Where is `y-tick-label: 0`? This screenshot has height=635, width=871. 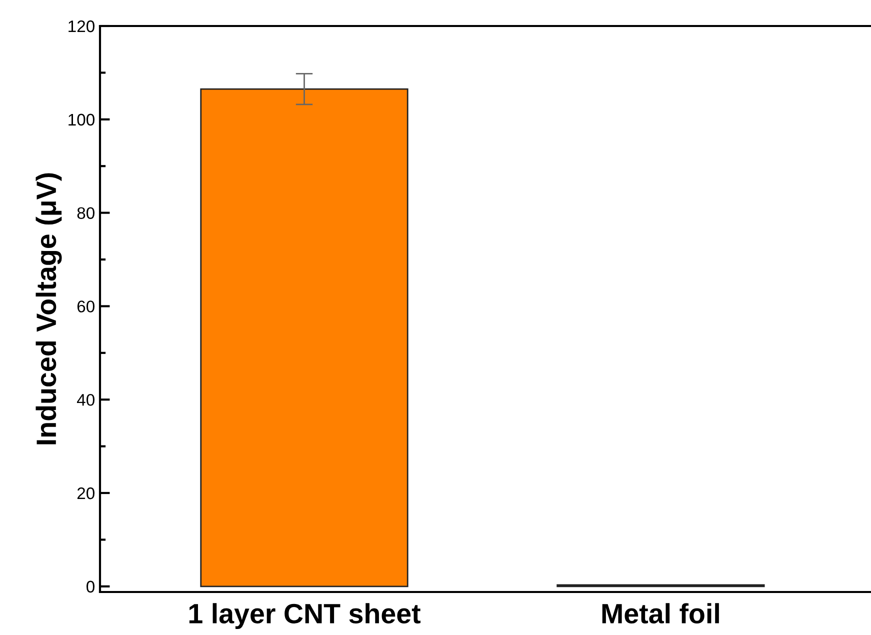 y-tick-label: 0 is located at coordinates (90, 586).